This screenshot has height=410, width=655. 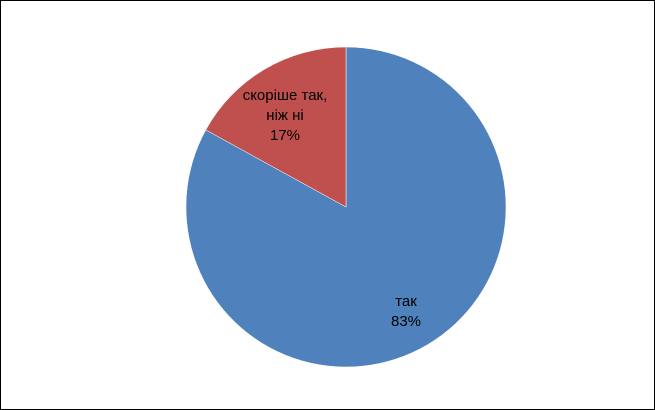 What do you see at coordinates (406, 311) in the screenshot?
I see `slice-label-0: так 83%` at bounding box center [406, 311].